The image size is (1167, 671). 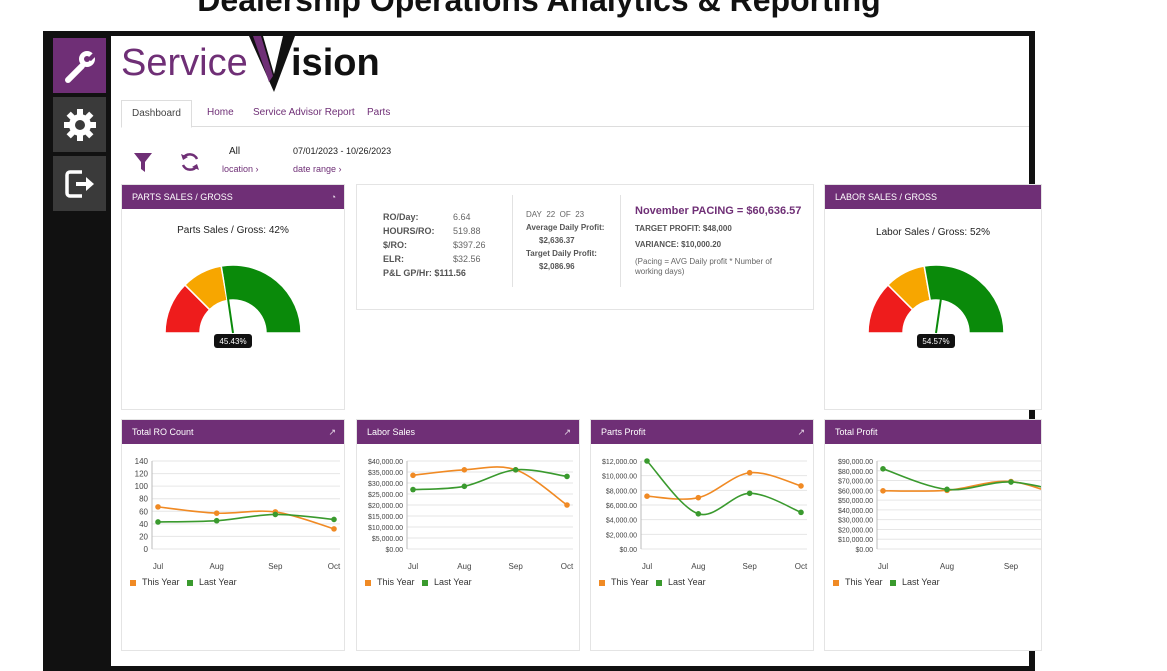 What do you see at coordinates (379, 112) in the screenshot?
I see `tab-parts: Parts` at bounding box center [379, 112].